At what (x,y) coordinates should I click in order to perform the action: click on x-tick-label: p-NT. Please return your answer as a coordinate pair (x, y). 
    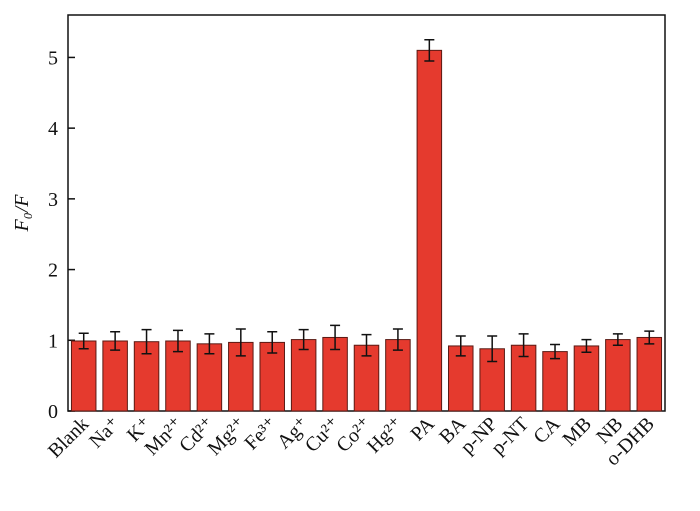
    Looking at the image, I should click on (510, 436).